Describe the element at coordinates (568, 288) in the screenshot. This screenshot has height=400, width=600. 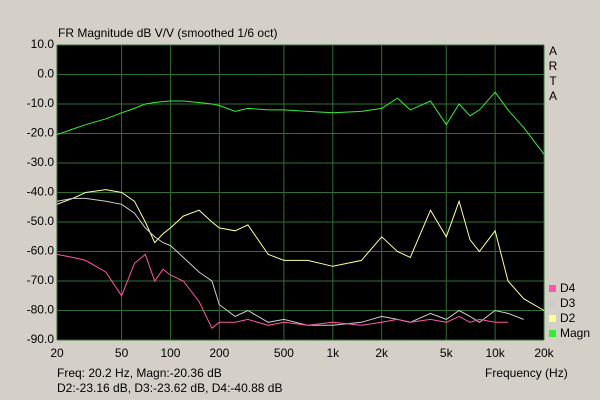
I see `legend-label: D4` at that location.